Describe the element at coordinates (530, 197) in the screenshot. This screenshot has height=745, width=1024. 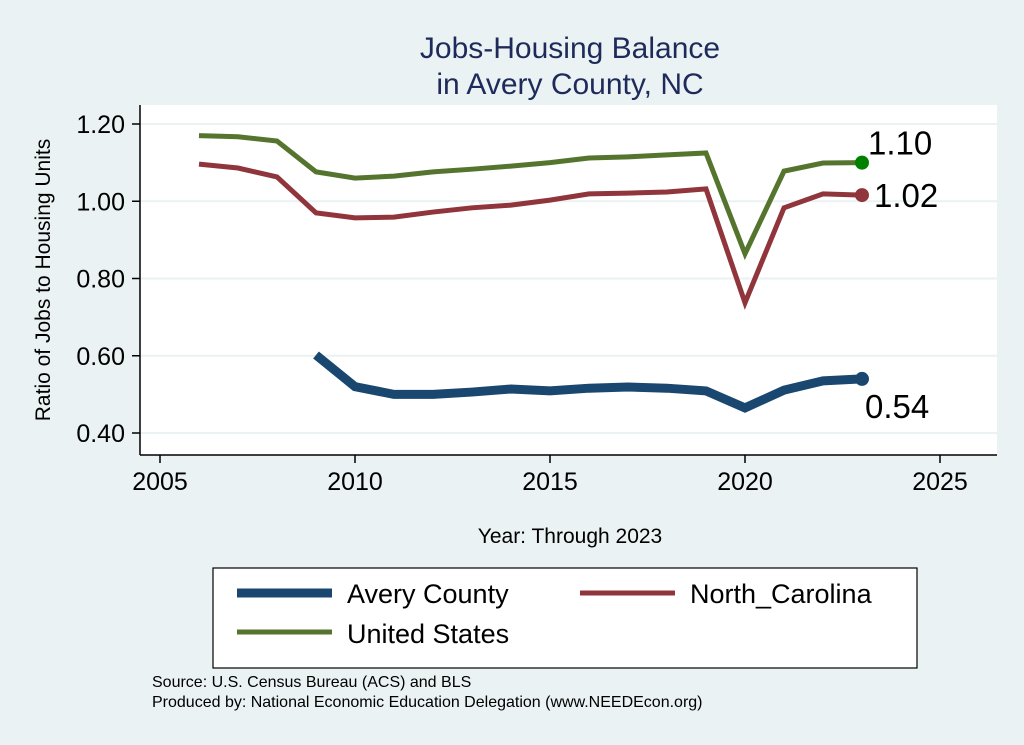
I see `series-line-united-states` at that location.